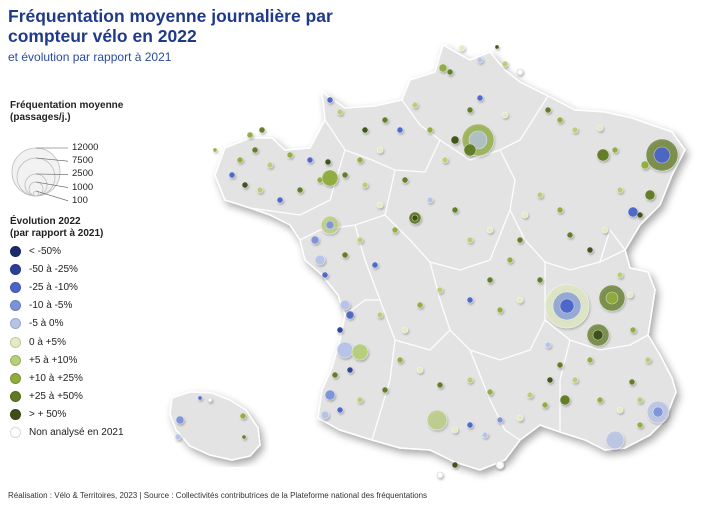 This screenshot has height=509, width=720. What do you see at coordinates (53, 269) in the screenshot?
I see `legend-label: -50 à -25%` at bounding box center [53, 269].